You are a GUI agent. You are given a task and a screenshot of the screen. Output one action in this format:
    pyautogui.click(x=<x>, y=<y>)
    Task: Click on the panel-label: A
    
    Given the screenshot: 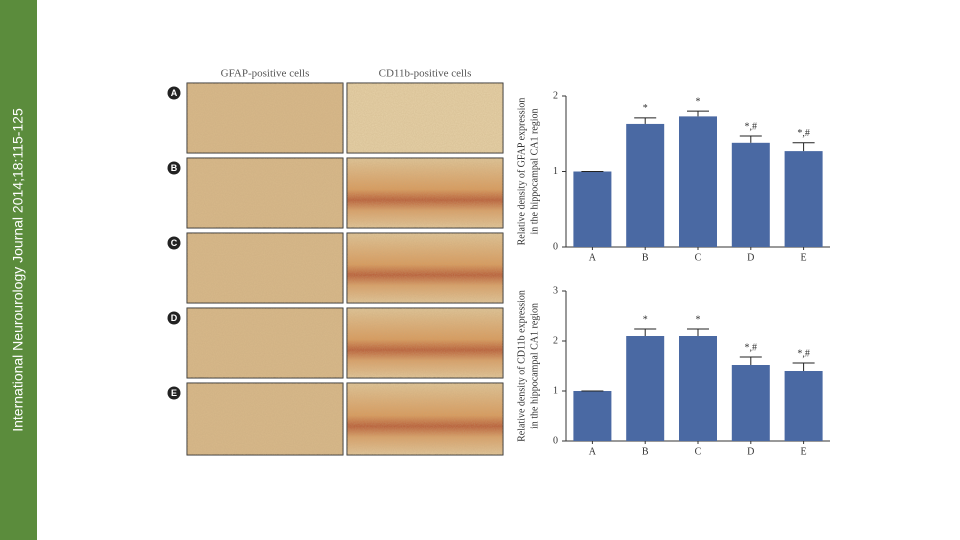 What is the action you would take?
    pyautogui.click(x=174, y=93)
    